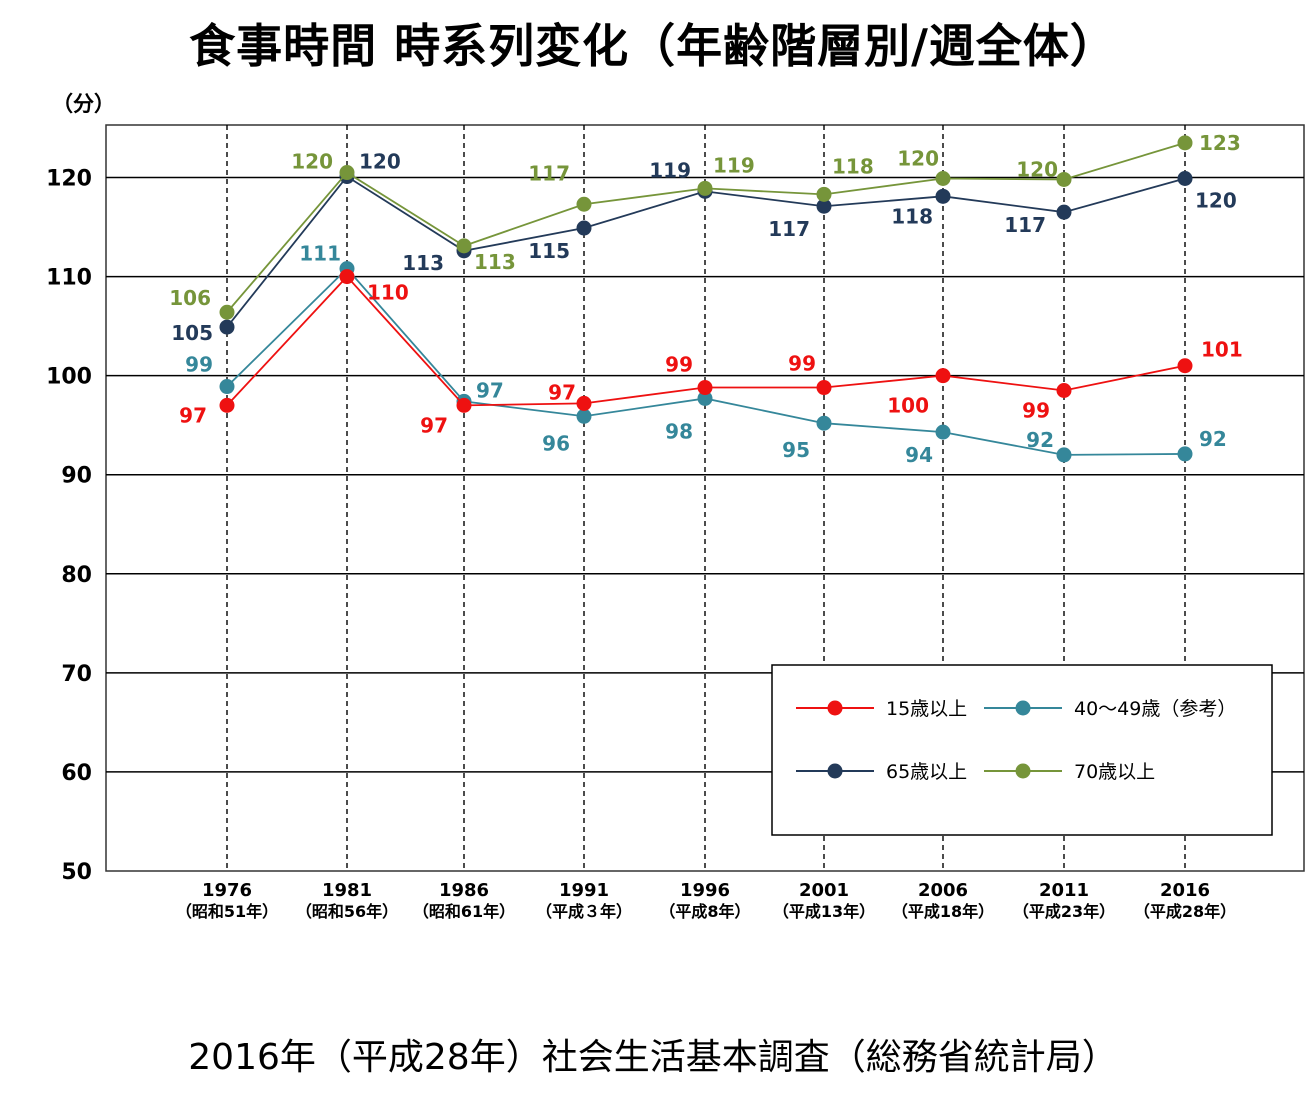 This screenshot has height=1102, width=1306. What do you see at coordinates (1222, 350) in the screenshot?
I see `data-label: 101` at bounding box center [1222, 350].